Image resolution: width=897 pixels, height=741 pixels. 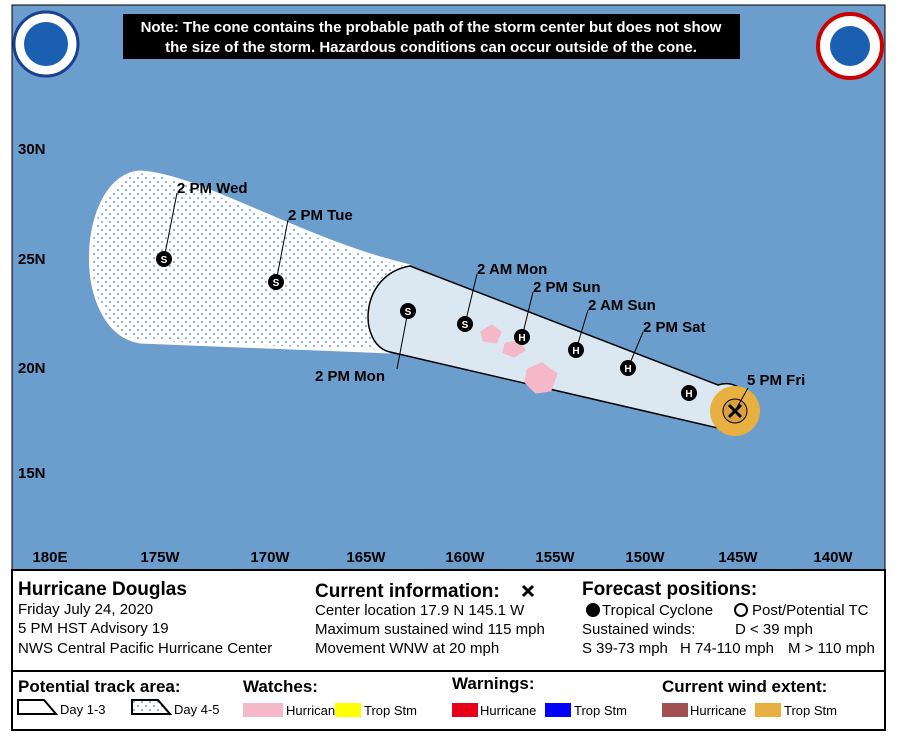 I want to click on day13-icon, so click(x=38, y=707).